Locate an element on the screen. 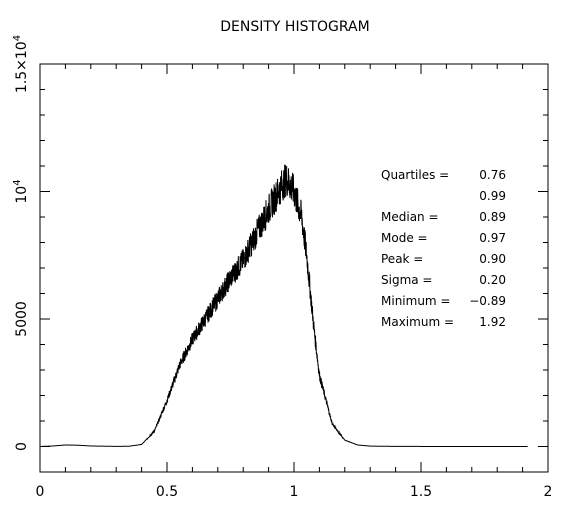 The width and height of the screenshot is (575, 529). stat-label: Maximum = is located at coordinates (417, 322).